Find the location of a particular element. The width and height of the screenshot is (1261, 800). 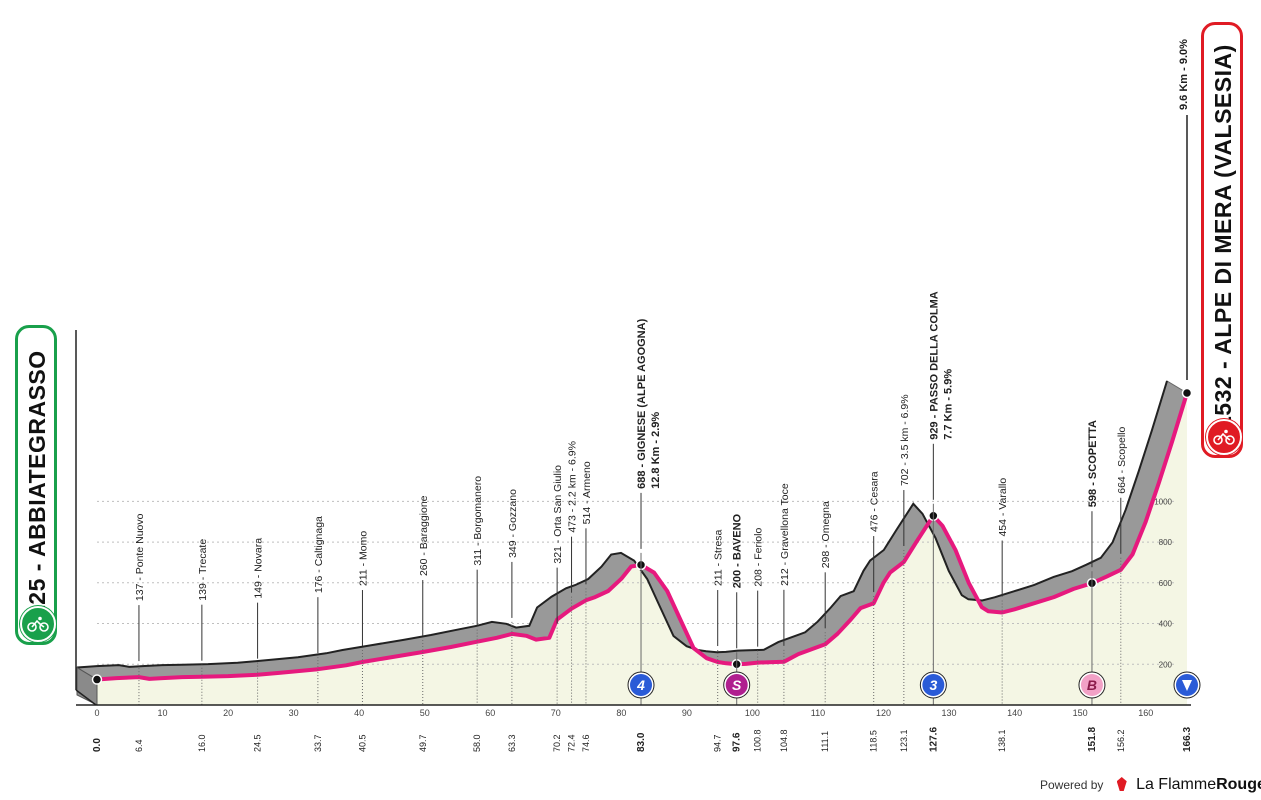

km-point-label: 104.8 is located at coordinates (784, 740).